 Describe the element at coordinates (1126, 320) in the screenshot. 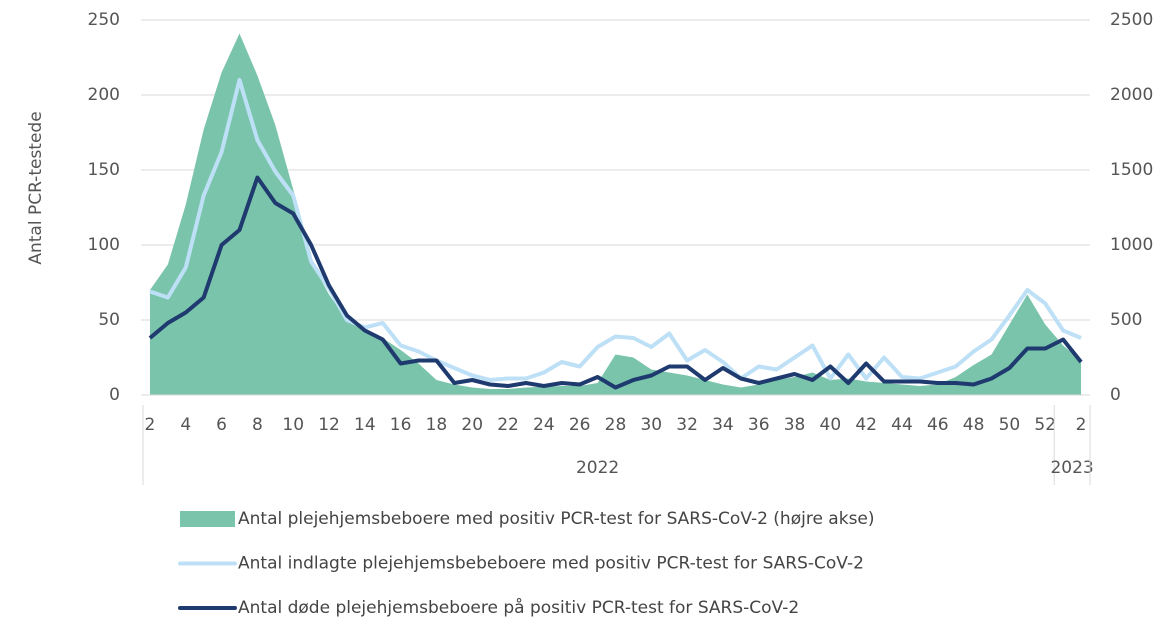

I see `y2-tick-label: 500` at that location.